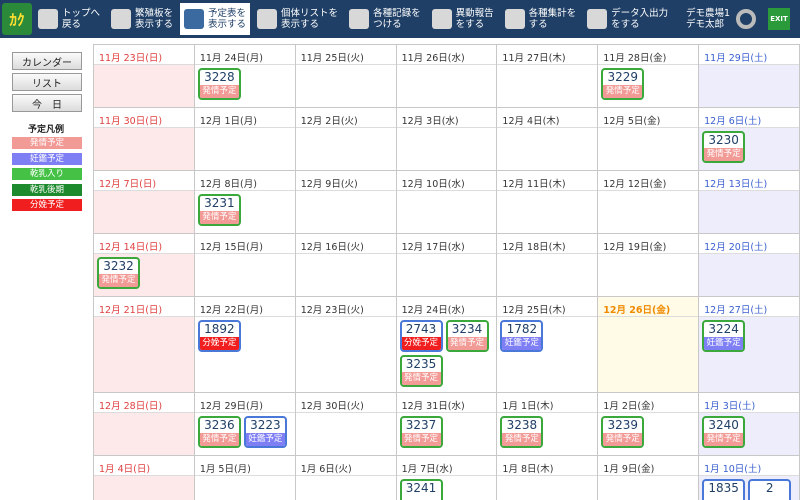  I want to click on day-cell: 12月 14日(日) 3232 発情予定, so click(144, 265).